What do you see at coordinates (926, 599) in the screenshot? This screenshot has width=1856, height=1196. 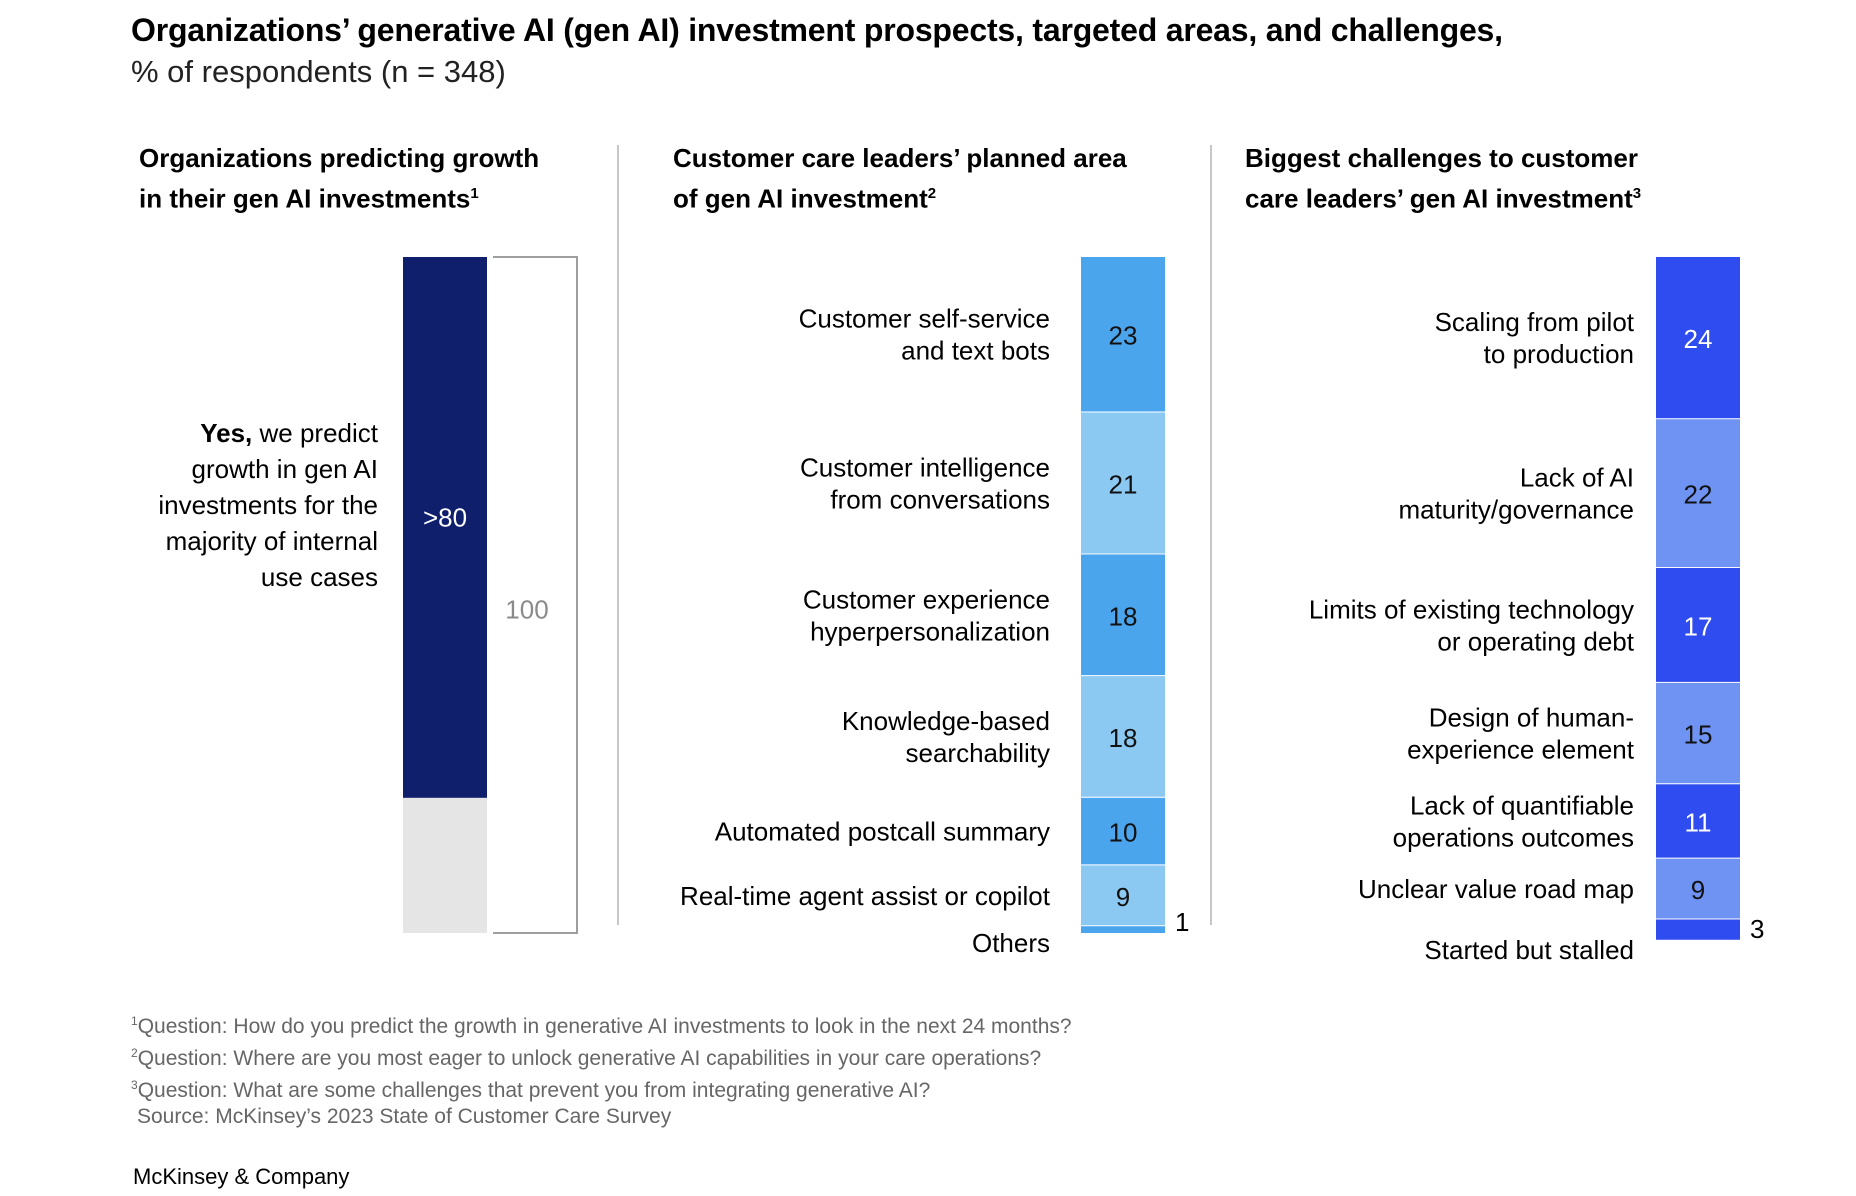 I see `investment-label-3-line-1: Customer experience` at bounding box center [926, 599].